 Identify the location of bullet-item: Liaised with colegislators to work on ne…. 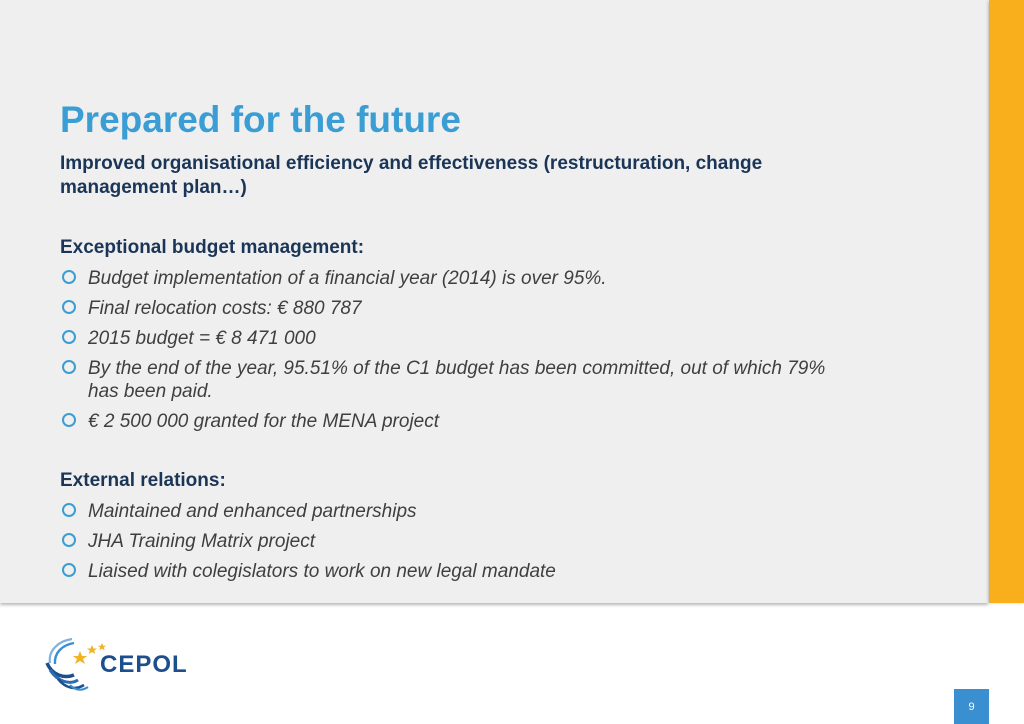
(460, 571).